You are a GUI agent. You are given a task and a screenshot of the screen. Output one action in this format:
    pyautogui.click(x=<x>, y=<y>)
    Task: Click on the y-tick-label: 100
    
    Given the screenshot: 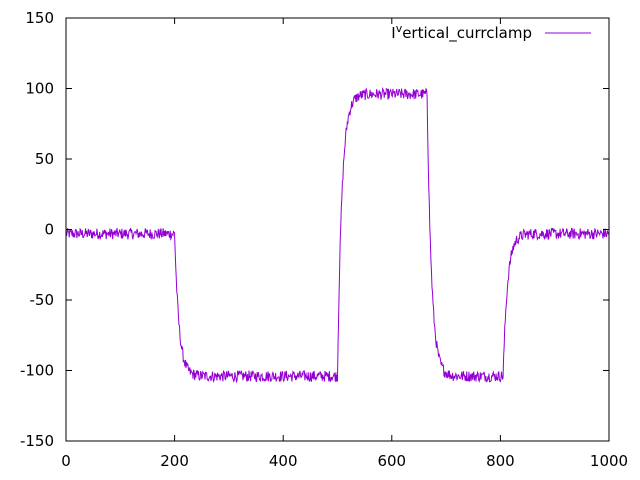 What is the action you would take?
    pyautogui.click(x=39, y=89)
    